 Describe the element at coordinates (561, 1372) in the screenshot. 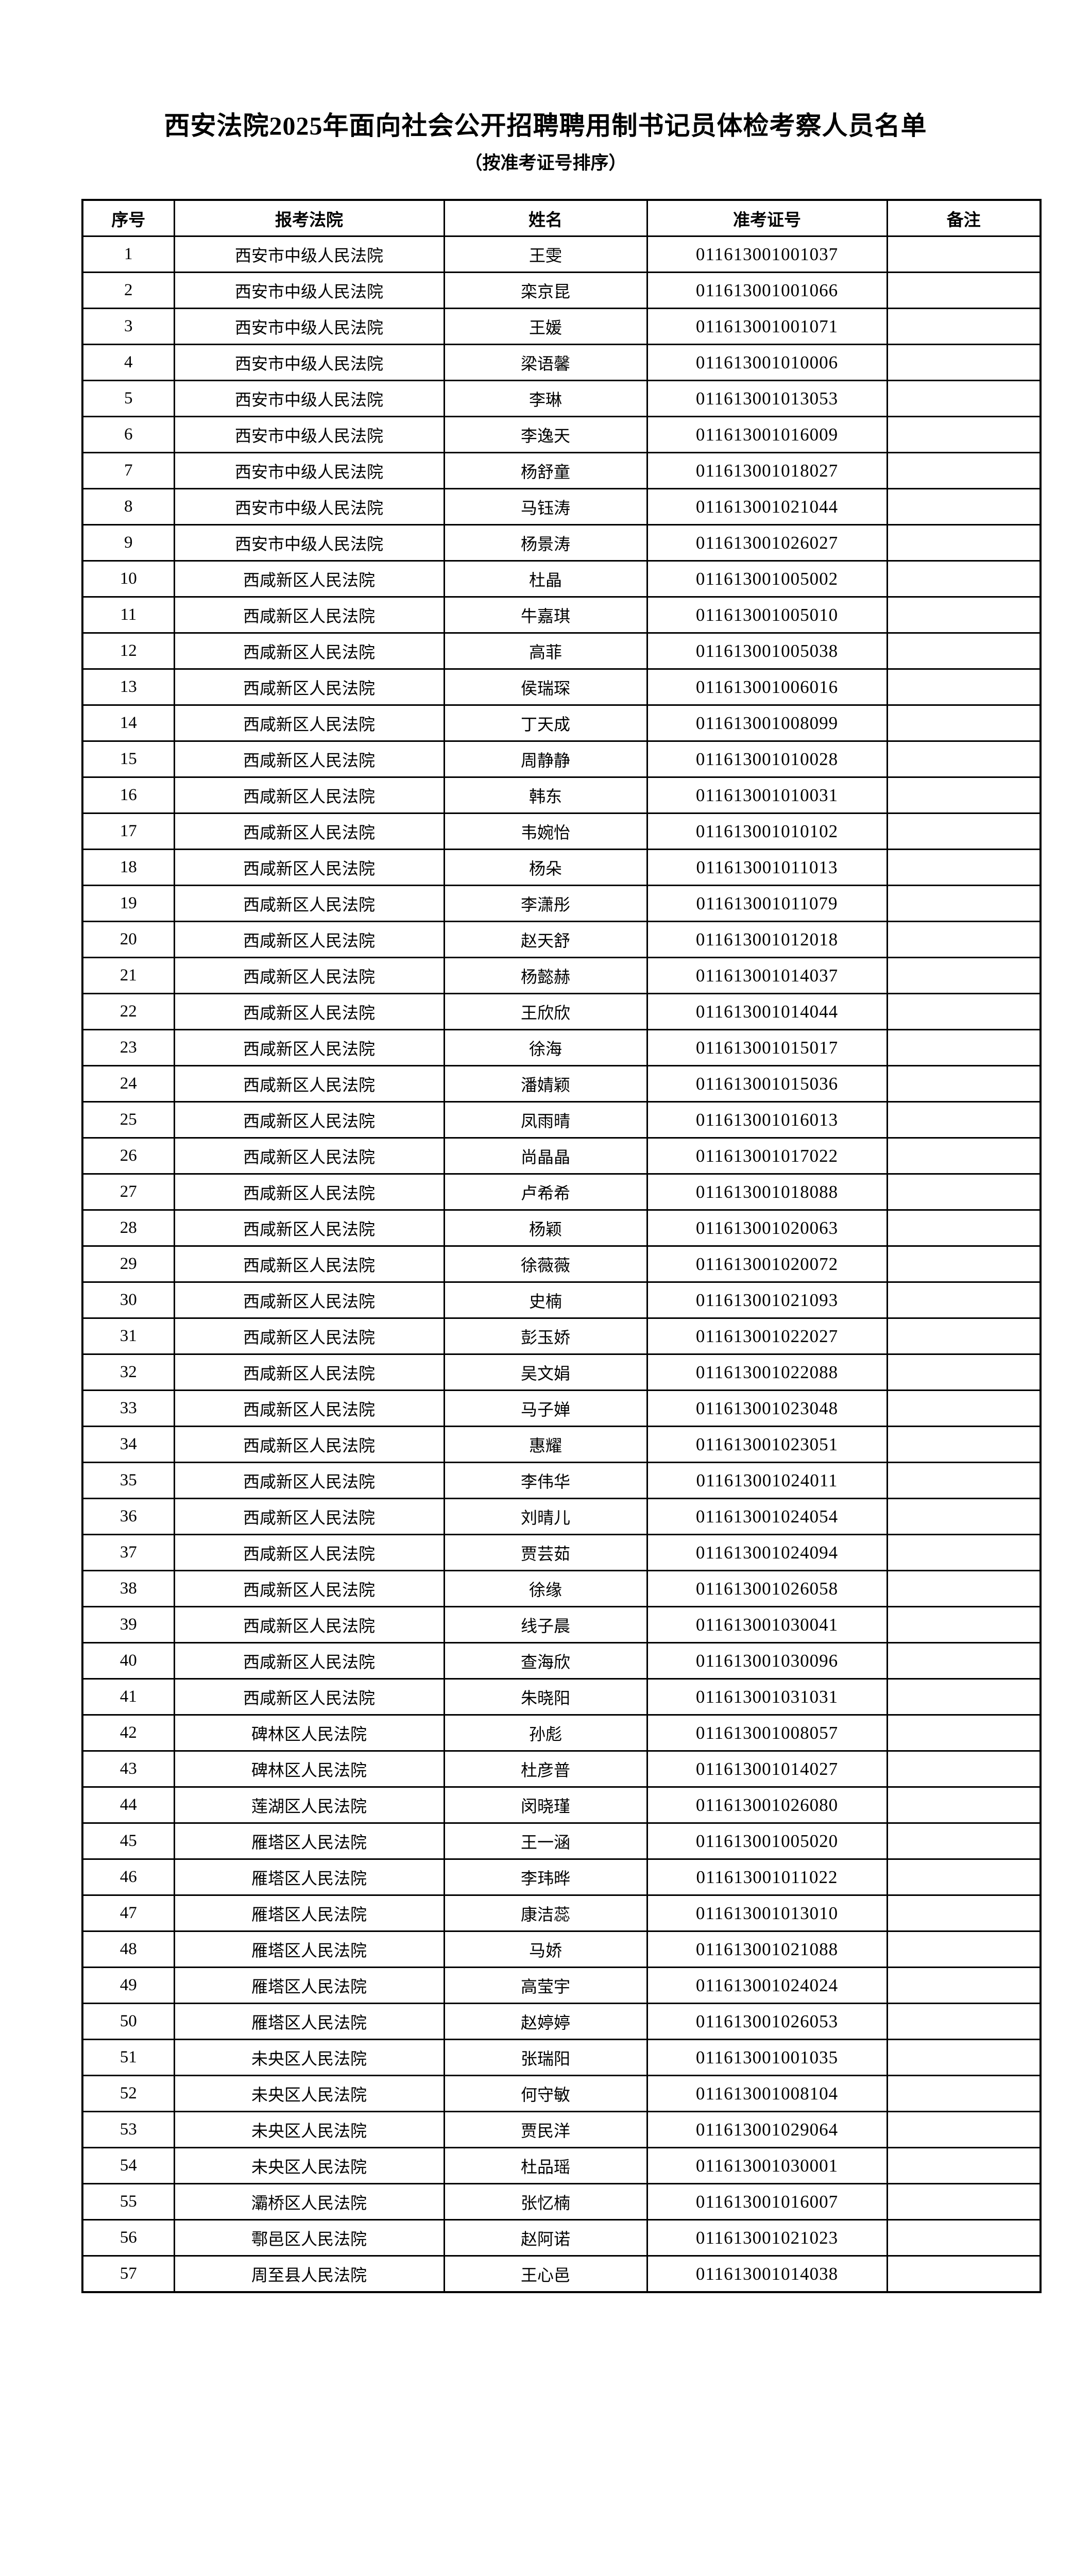

I see `table-row: 32 西咸新区人民法院 吴文娟 011613001022088` at that location.